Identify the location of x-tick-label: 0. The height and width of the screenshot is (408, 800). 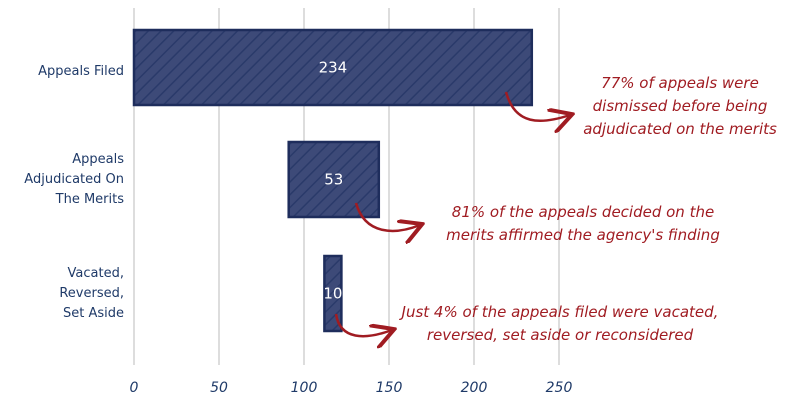
(134, 388).